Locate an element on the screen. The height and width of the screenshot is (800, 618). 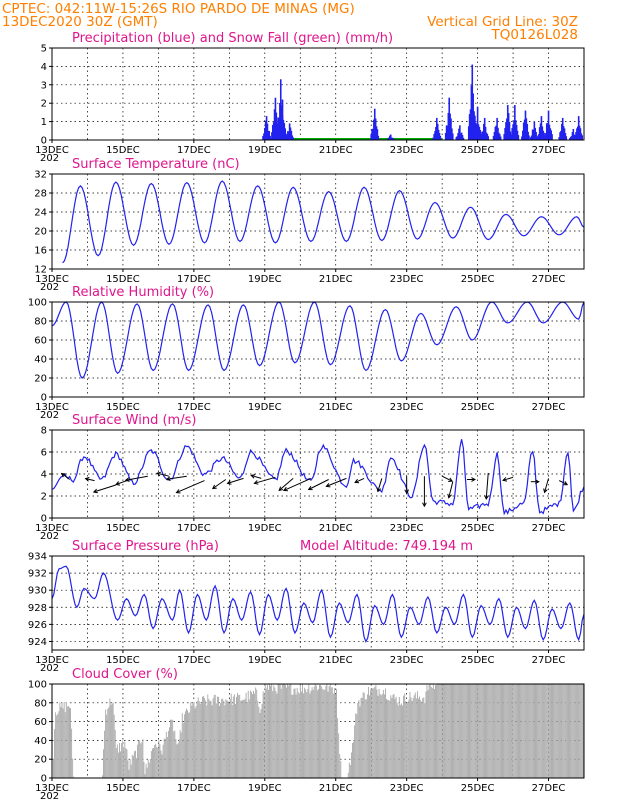
wind-xtick-label: 15DEC is located at coordinates (123, 528).